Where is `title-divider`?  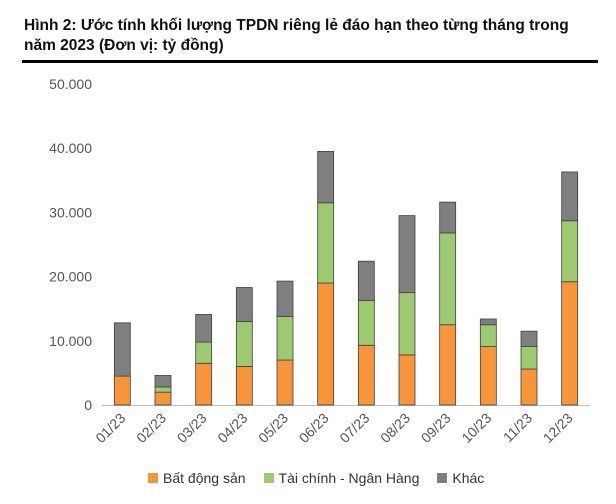 title-divider is located at coordinates (310, 61).